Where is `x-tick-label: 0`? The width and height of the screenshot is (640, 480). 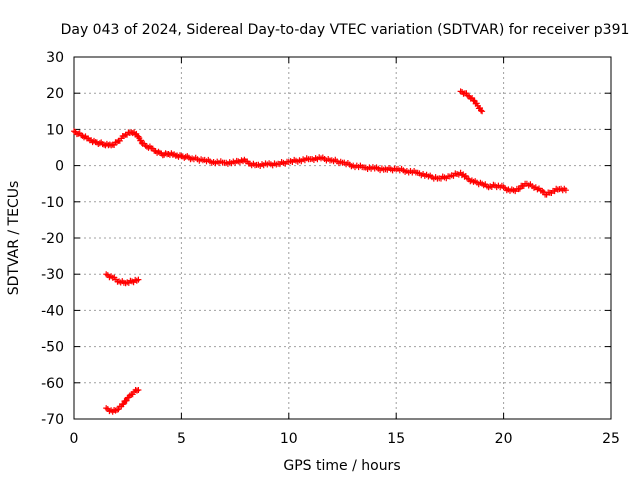 x-tick-label: 0 is located at coordinates (74, 439).